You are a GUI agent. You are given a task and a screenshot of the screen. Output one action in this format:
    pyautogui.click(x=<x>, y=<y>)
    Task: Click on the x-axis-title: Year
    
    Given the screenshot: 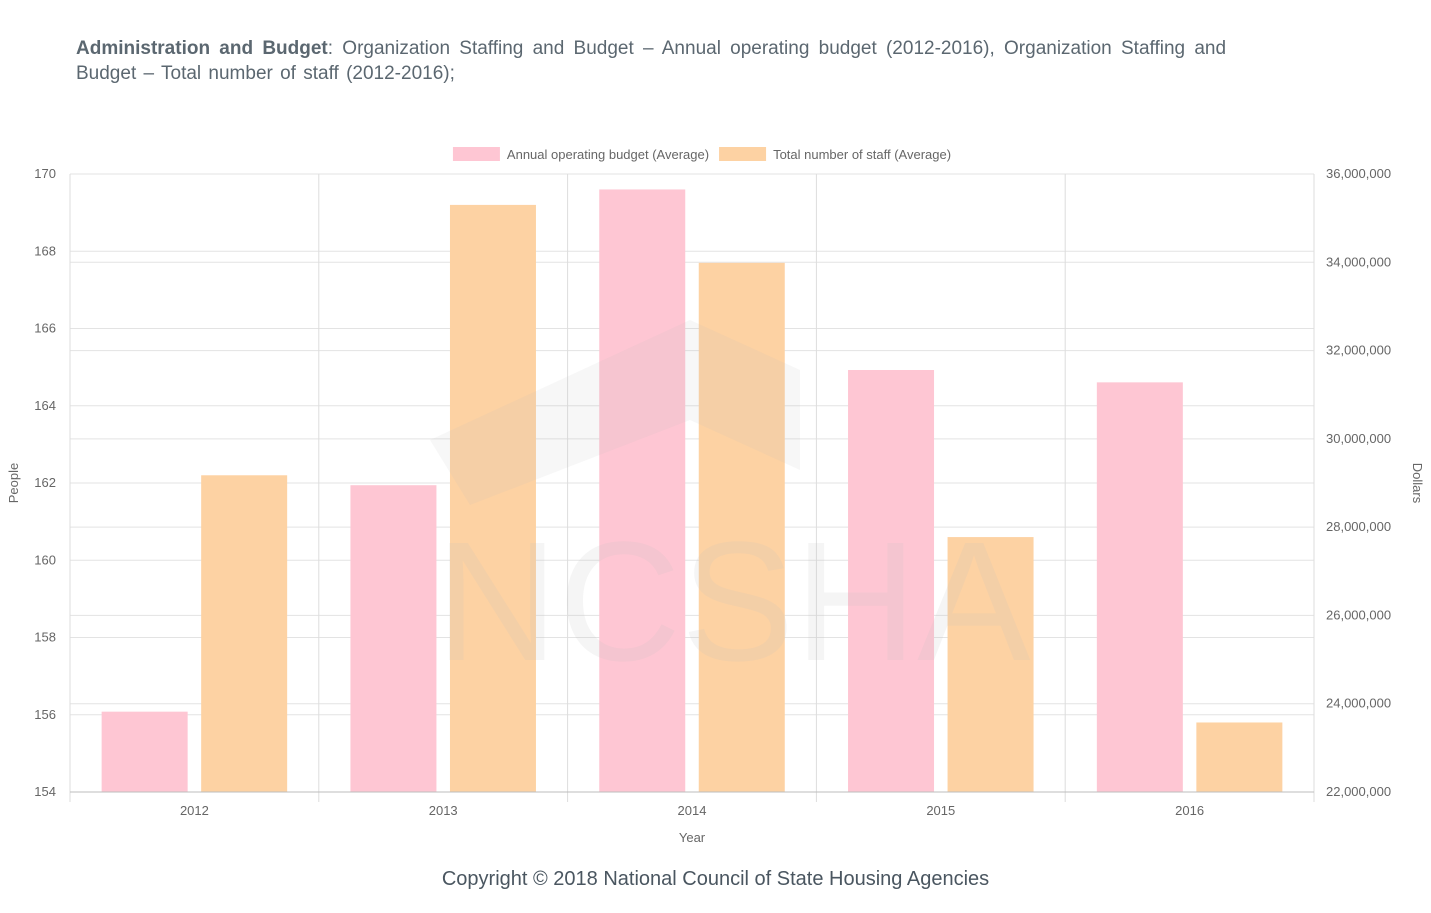 What is the action you would take?
    pyautogui.click(x=692, y=837)
    